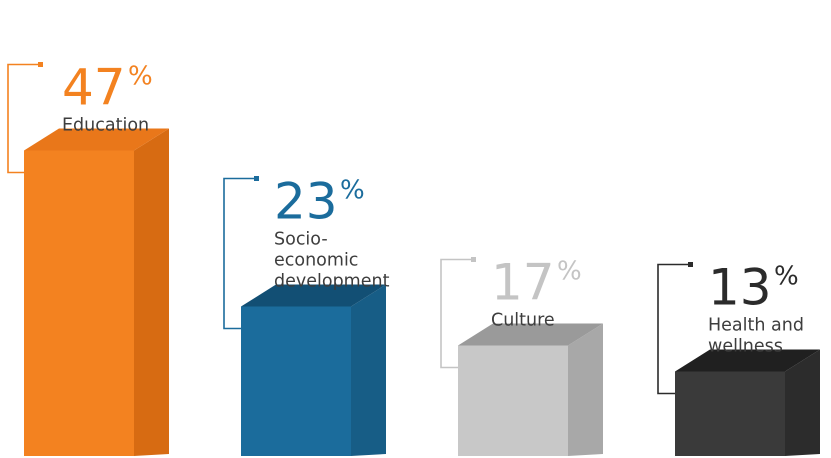 This screenshot has height=458, width=831. What do you see at coordinates (585, 389) in the screenshot?
I see `bar-3-side` at bounding box center [585, 389].